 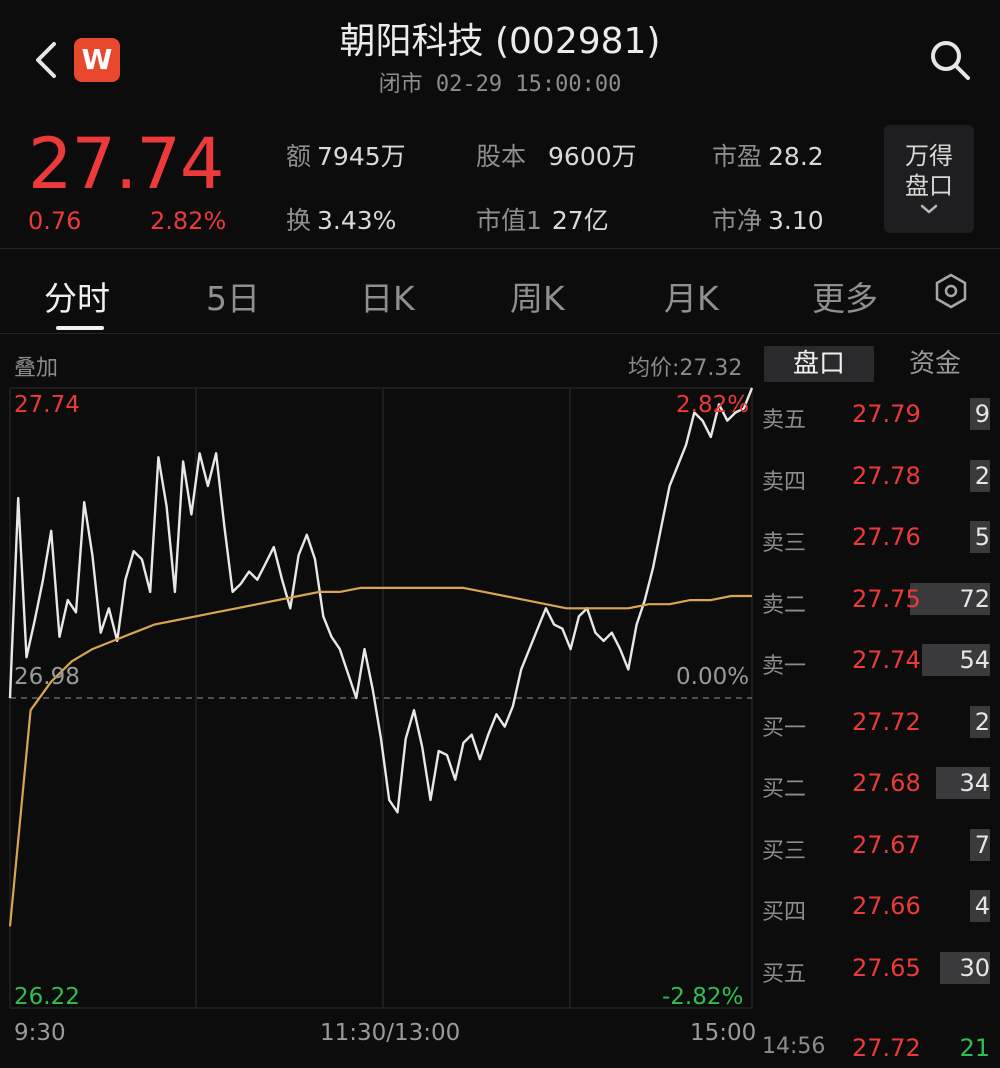 What do you see at coordinates (886, 844) in the screenshot?
I see `orderbook-price: 27.67` at bounding box center [886, 844].